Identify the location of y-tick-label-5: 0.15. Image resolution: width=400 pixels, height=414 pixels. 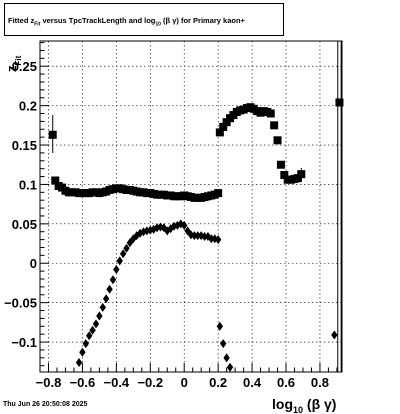
(24, 145).